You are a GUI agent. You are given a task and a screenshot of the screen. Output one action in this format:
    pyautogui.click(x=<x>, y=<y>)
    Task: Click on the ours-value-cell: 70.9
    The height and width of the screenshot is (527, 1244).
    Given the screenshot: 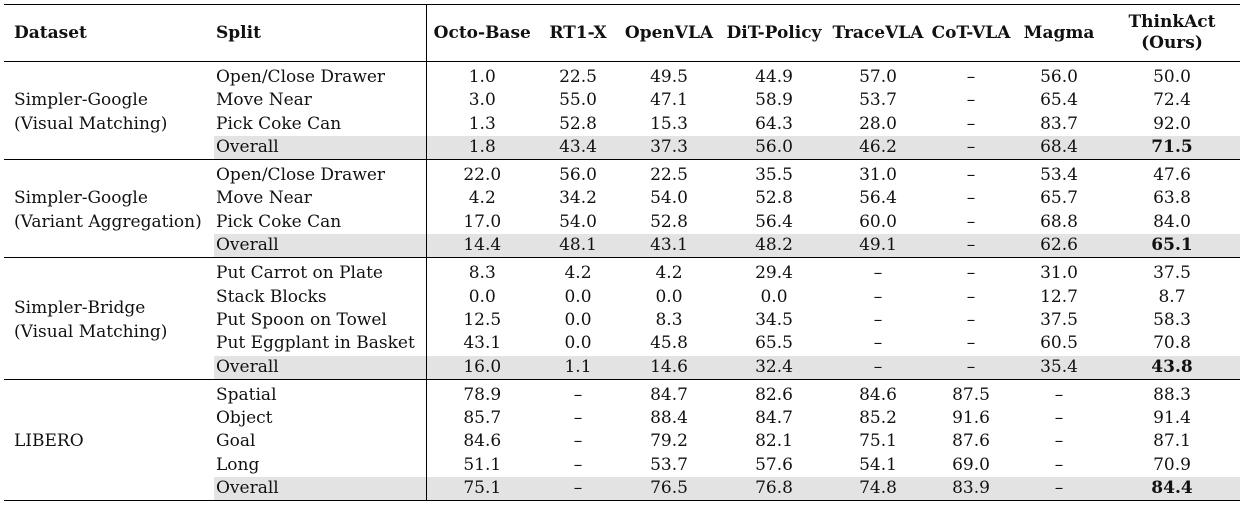 What is the action you would take?
    pyautogui.click(x=1172, y=464)
    